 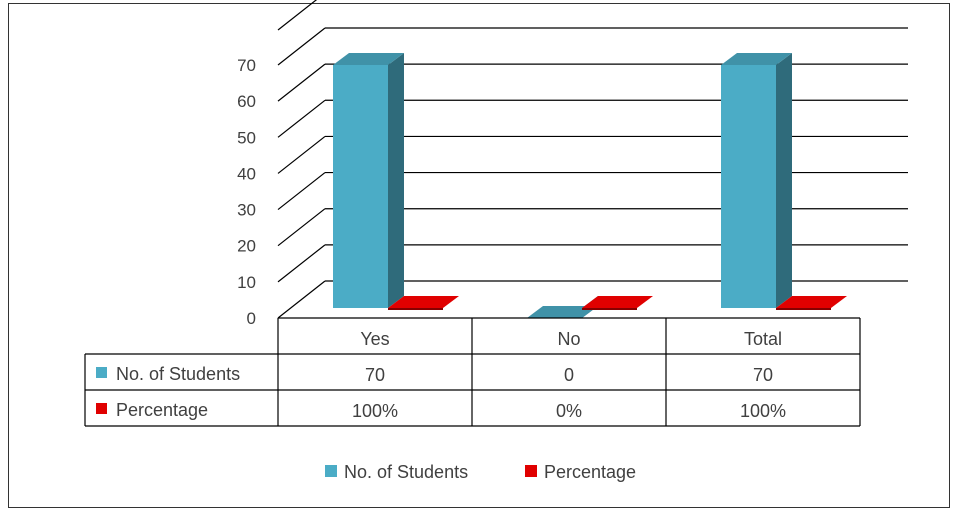 I want to click on y-tick-label: 60, so click(x=246, y=101).